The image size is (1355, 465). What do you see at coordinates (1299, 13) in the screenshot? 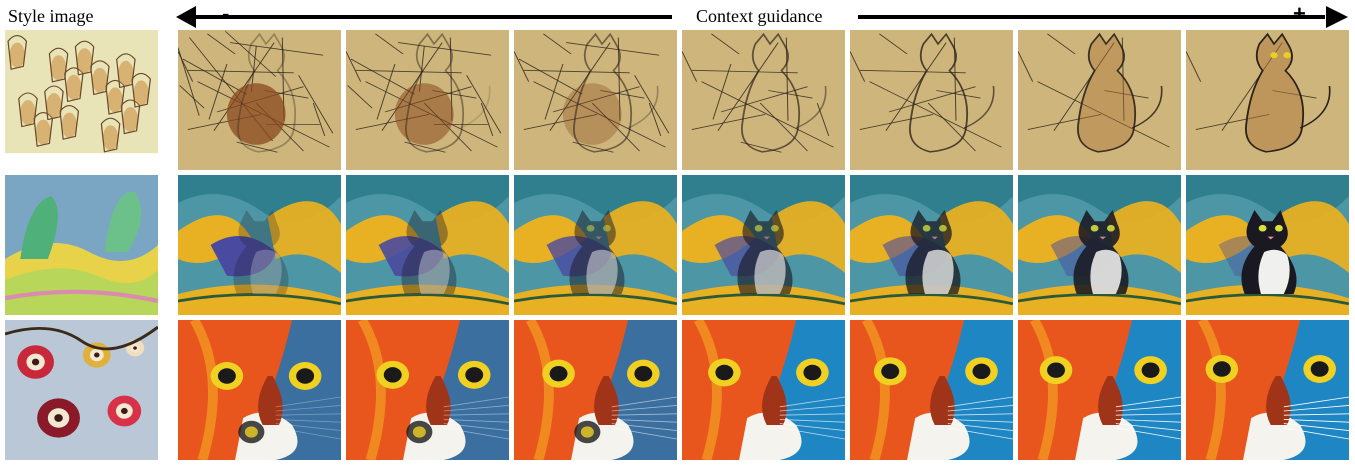
I see `plus-sign: +` at bounding box center [1299, 13].